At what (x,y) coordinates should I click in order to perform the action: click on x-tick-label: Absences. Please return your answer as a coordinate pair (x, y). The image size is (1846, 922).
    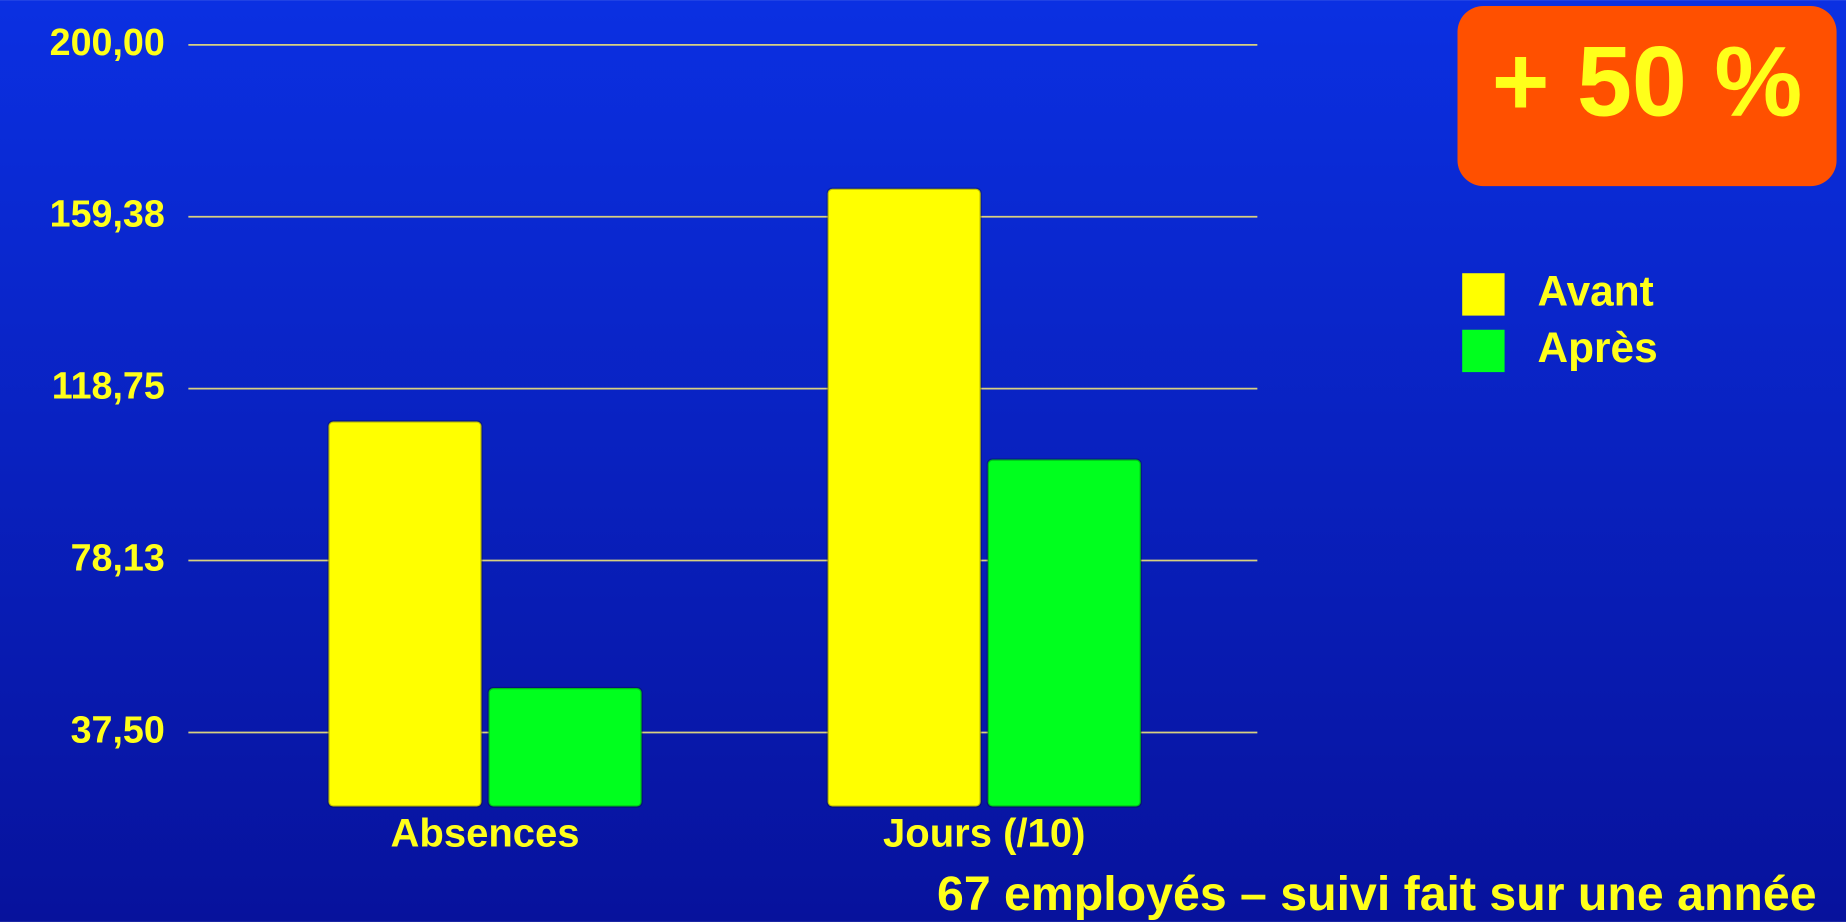
    Looking at the image, I should click on (485, 834).